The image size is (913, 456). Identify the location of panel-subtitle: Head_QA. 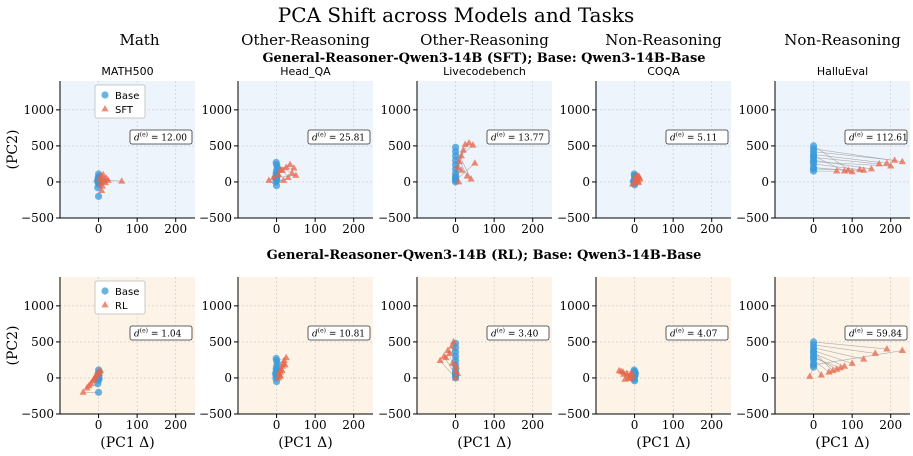
(305, 71).